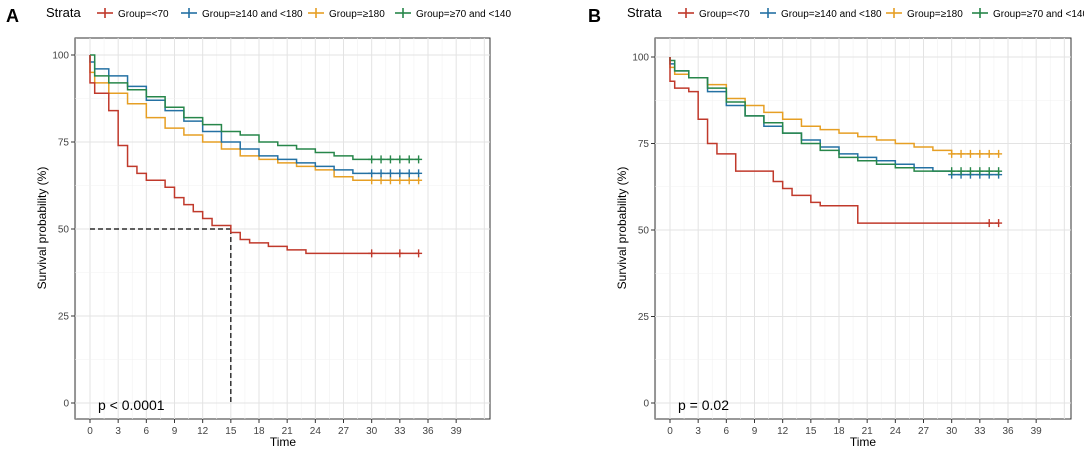 Image resolution: width=1084 pixels, height=453 pixels. Describe the element at coordinates (863, 442) in the screenshot. I see `x-axis-title-b: Time` at that location.